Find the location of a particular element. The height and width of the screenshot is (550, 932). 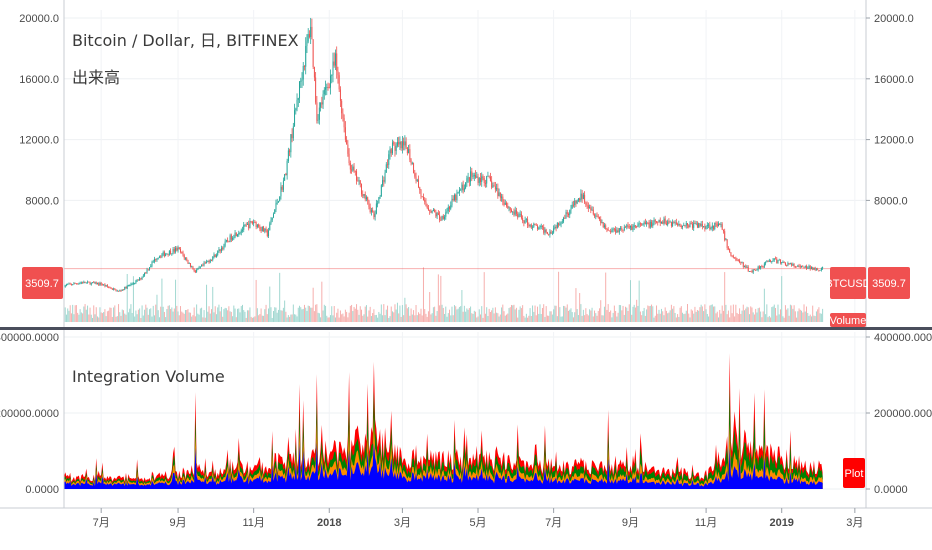

volume-y-tick-right: 200000.0000 is located at coordinates (903, 414).